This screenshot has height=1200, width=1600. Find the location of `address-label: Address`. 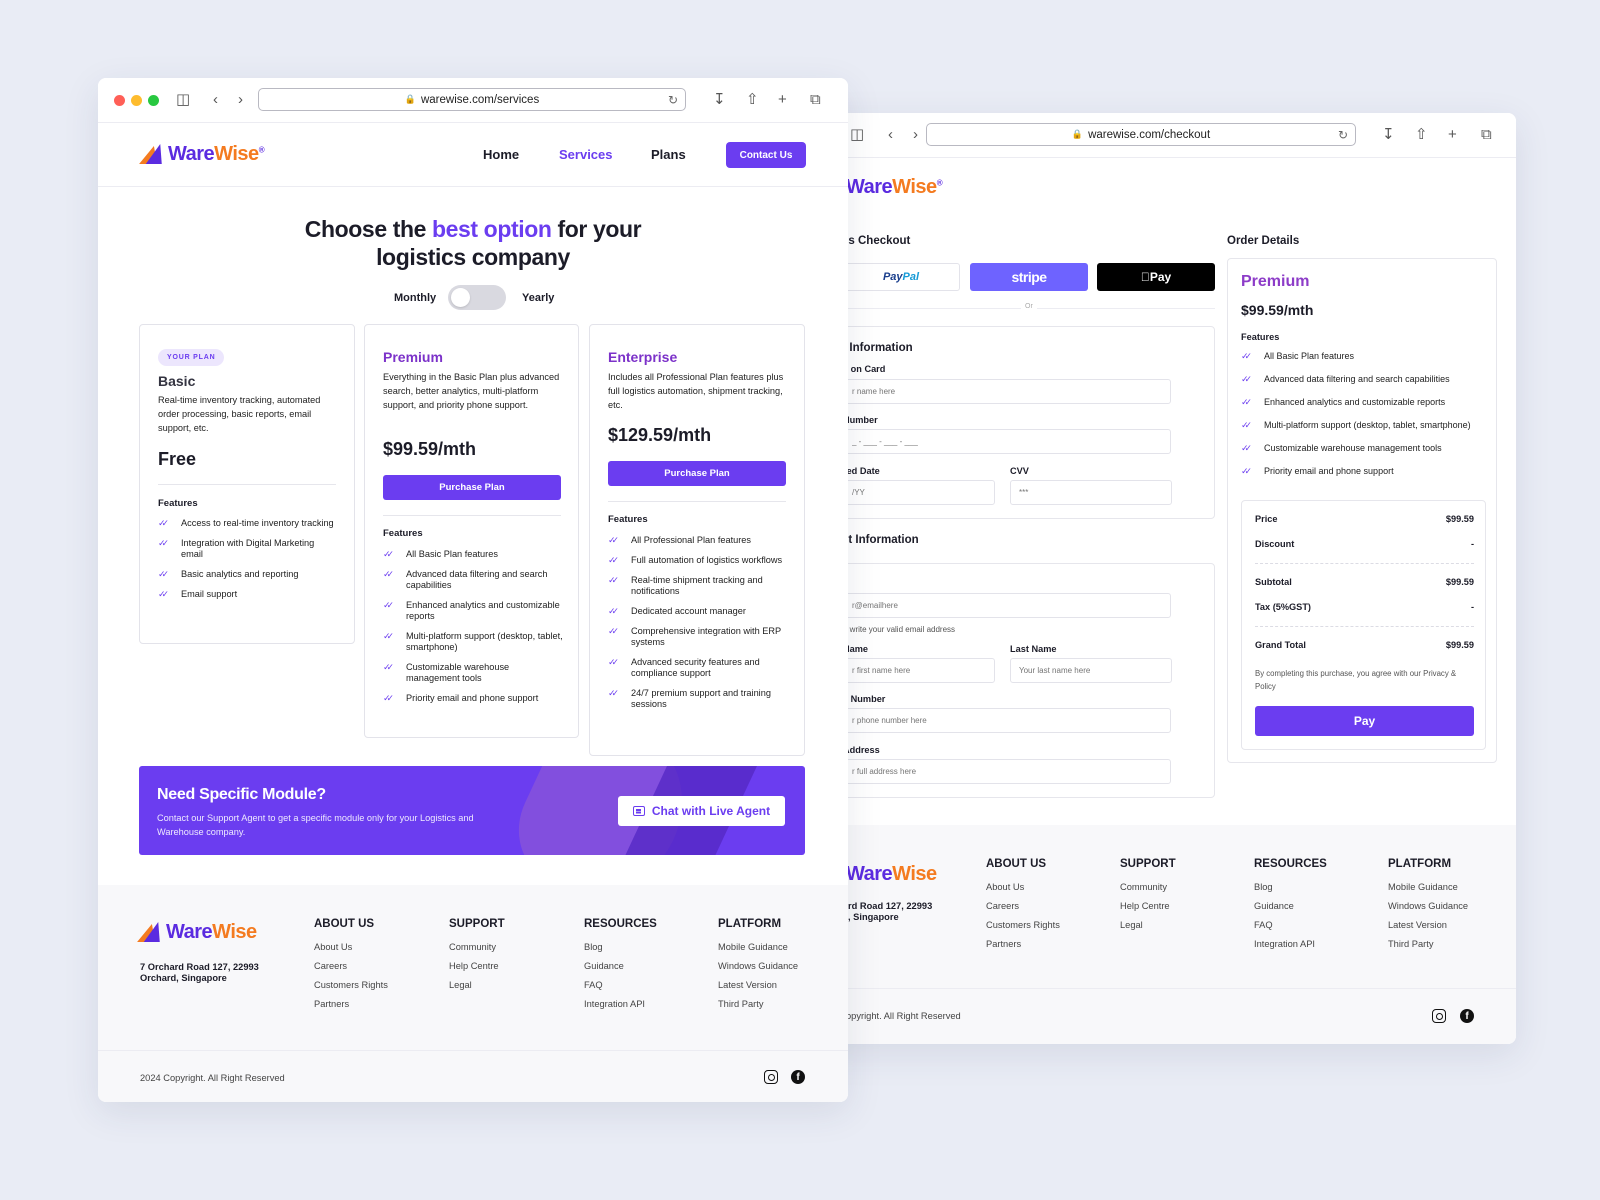

address-label: Address is located at coordinates (861, 750).